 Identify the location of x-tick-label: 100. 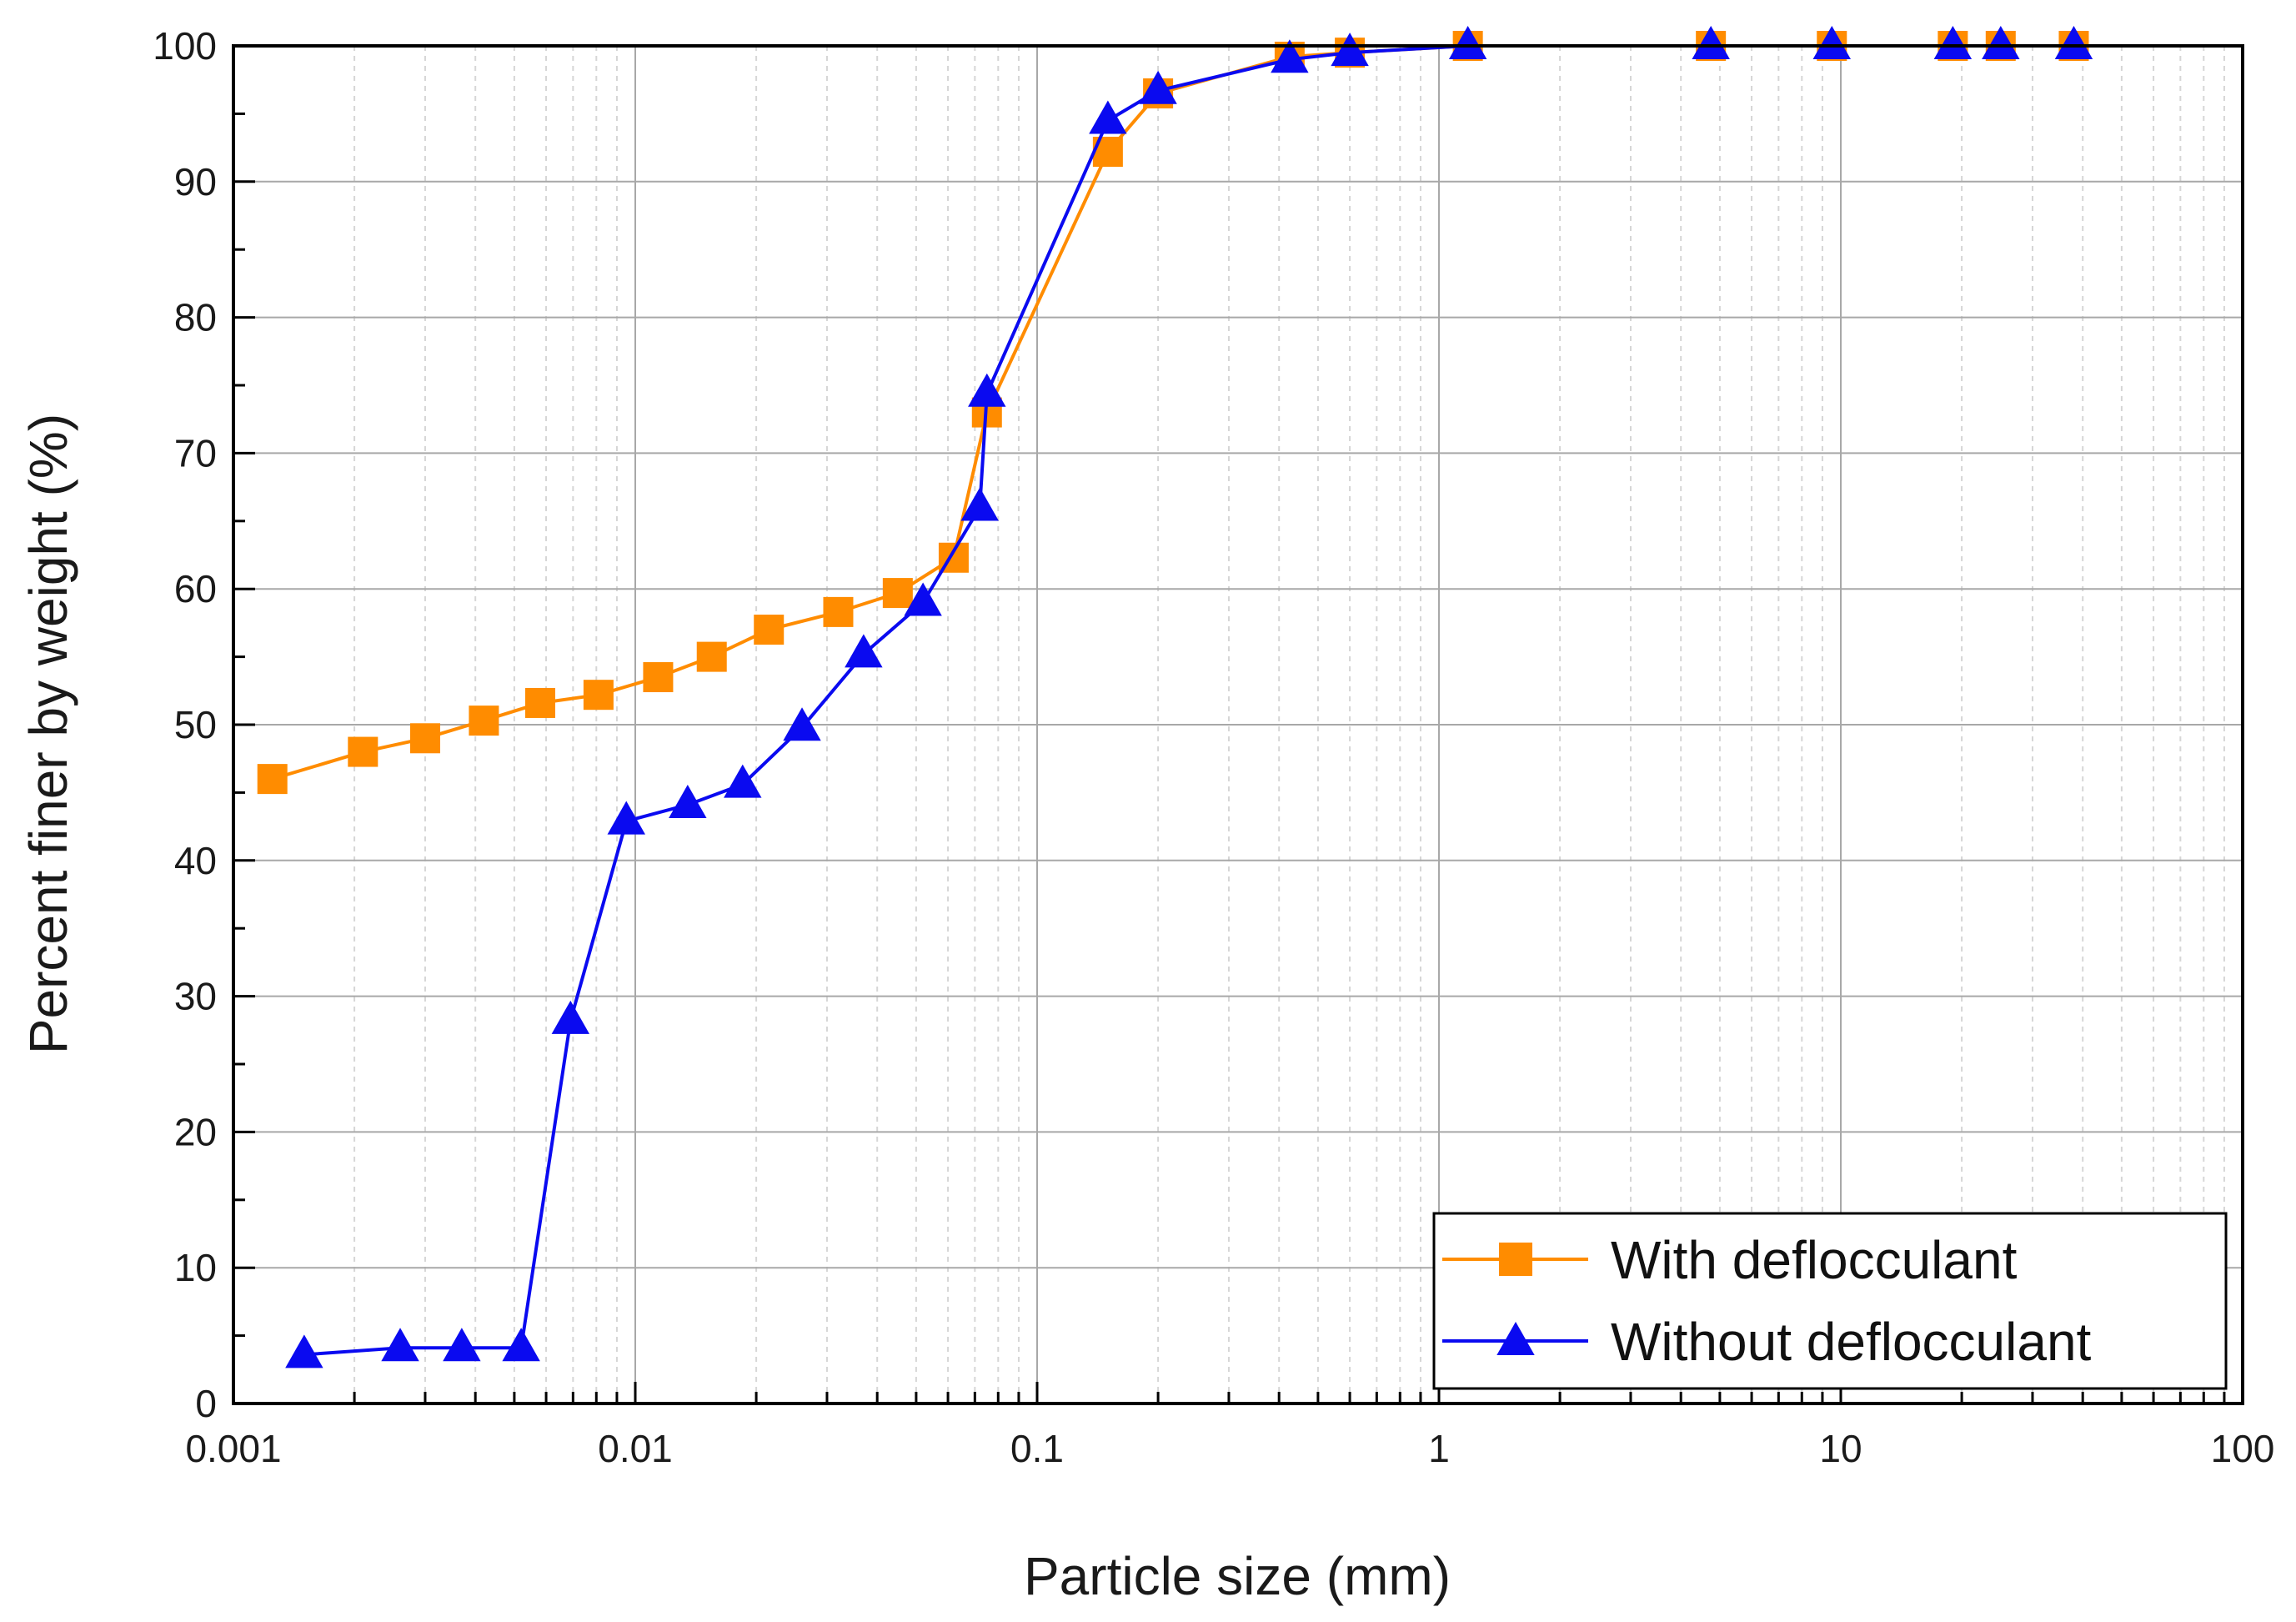
(2243, 1448).